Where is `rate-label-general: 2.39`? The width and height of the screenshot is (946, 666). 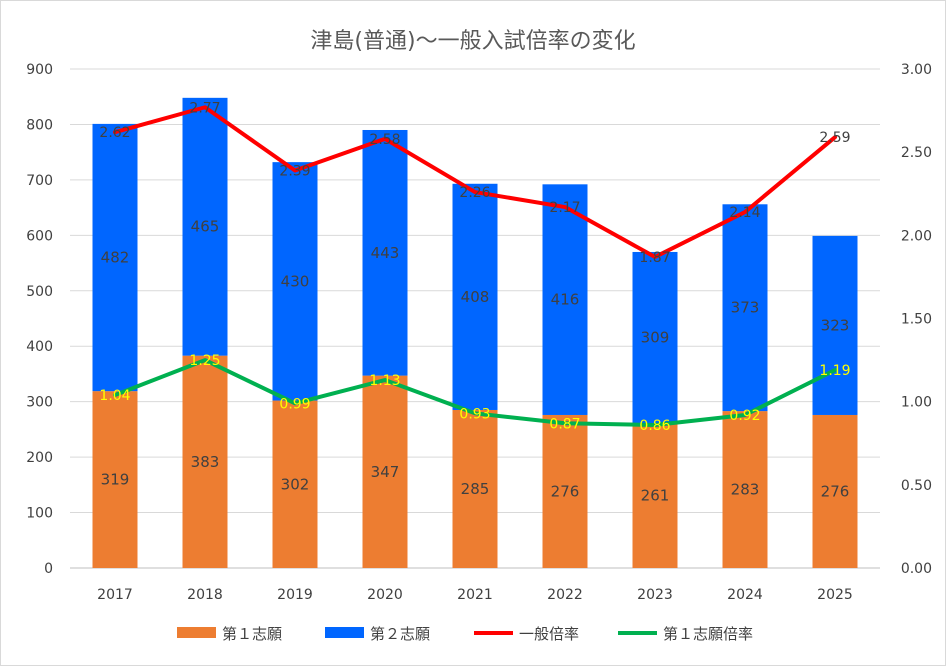
rate-label-general: 2.39 is located at coordinates (294, 171).